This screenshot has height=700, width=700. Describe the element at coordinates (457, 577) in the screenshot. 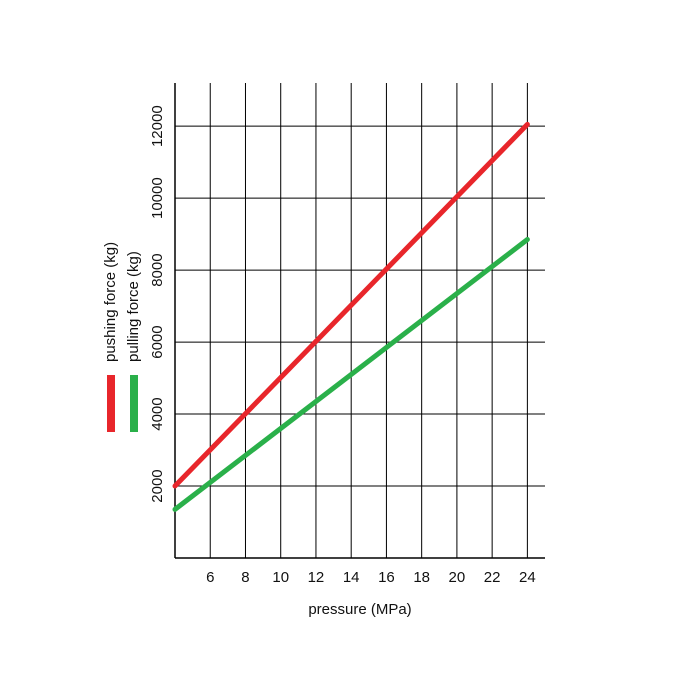

I see `x-tick-label: 20` at that location.